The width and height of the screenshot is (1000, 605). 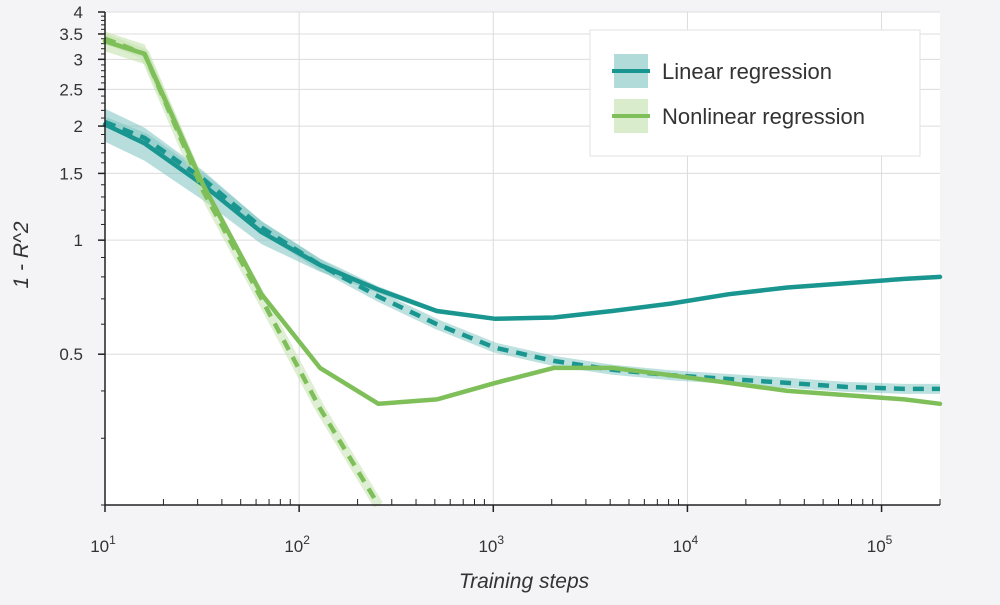 What do you see at coordinates (297, 544) in the screenshot?
I see `x-tick-label: 10²` at bounding box center [297, 544].